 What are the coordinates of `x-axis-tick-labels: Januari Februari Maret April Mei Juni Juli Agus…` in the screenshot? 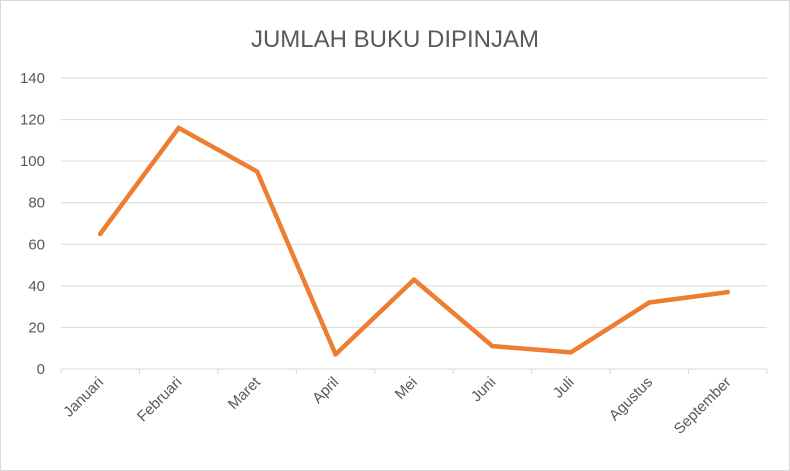 It's located at (397, 405).